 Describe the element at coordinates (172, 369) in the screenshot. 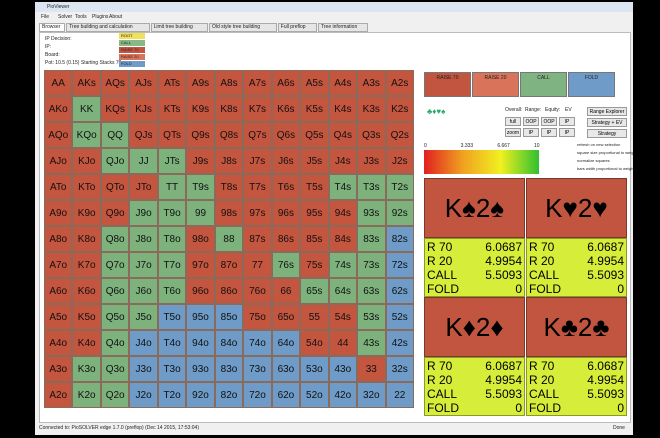

I see `hand-cell: T3o` at that location.